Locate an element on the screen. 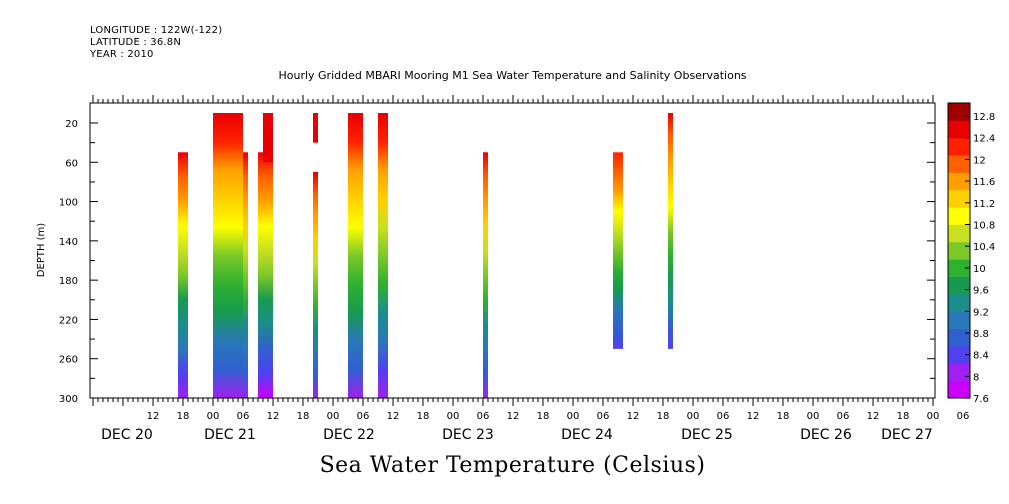 The height and width of the screenshot is (504, 1009). x-day-label: DEC 26 is located at coordinates (826, 435).